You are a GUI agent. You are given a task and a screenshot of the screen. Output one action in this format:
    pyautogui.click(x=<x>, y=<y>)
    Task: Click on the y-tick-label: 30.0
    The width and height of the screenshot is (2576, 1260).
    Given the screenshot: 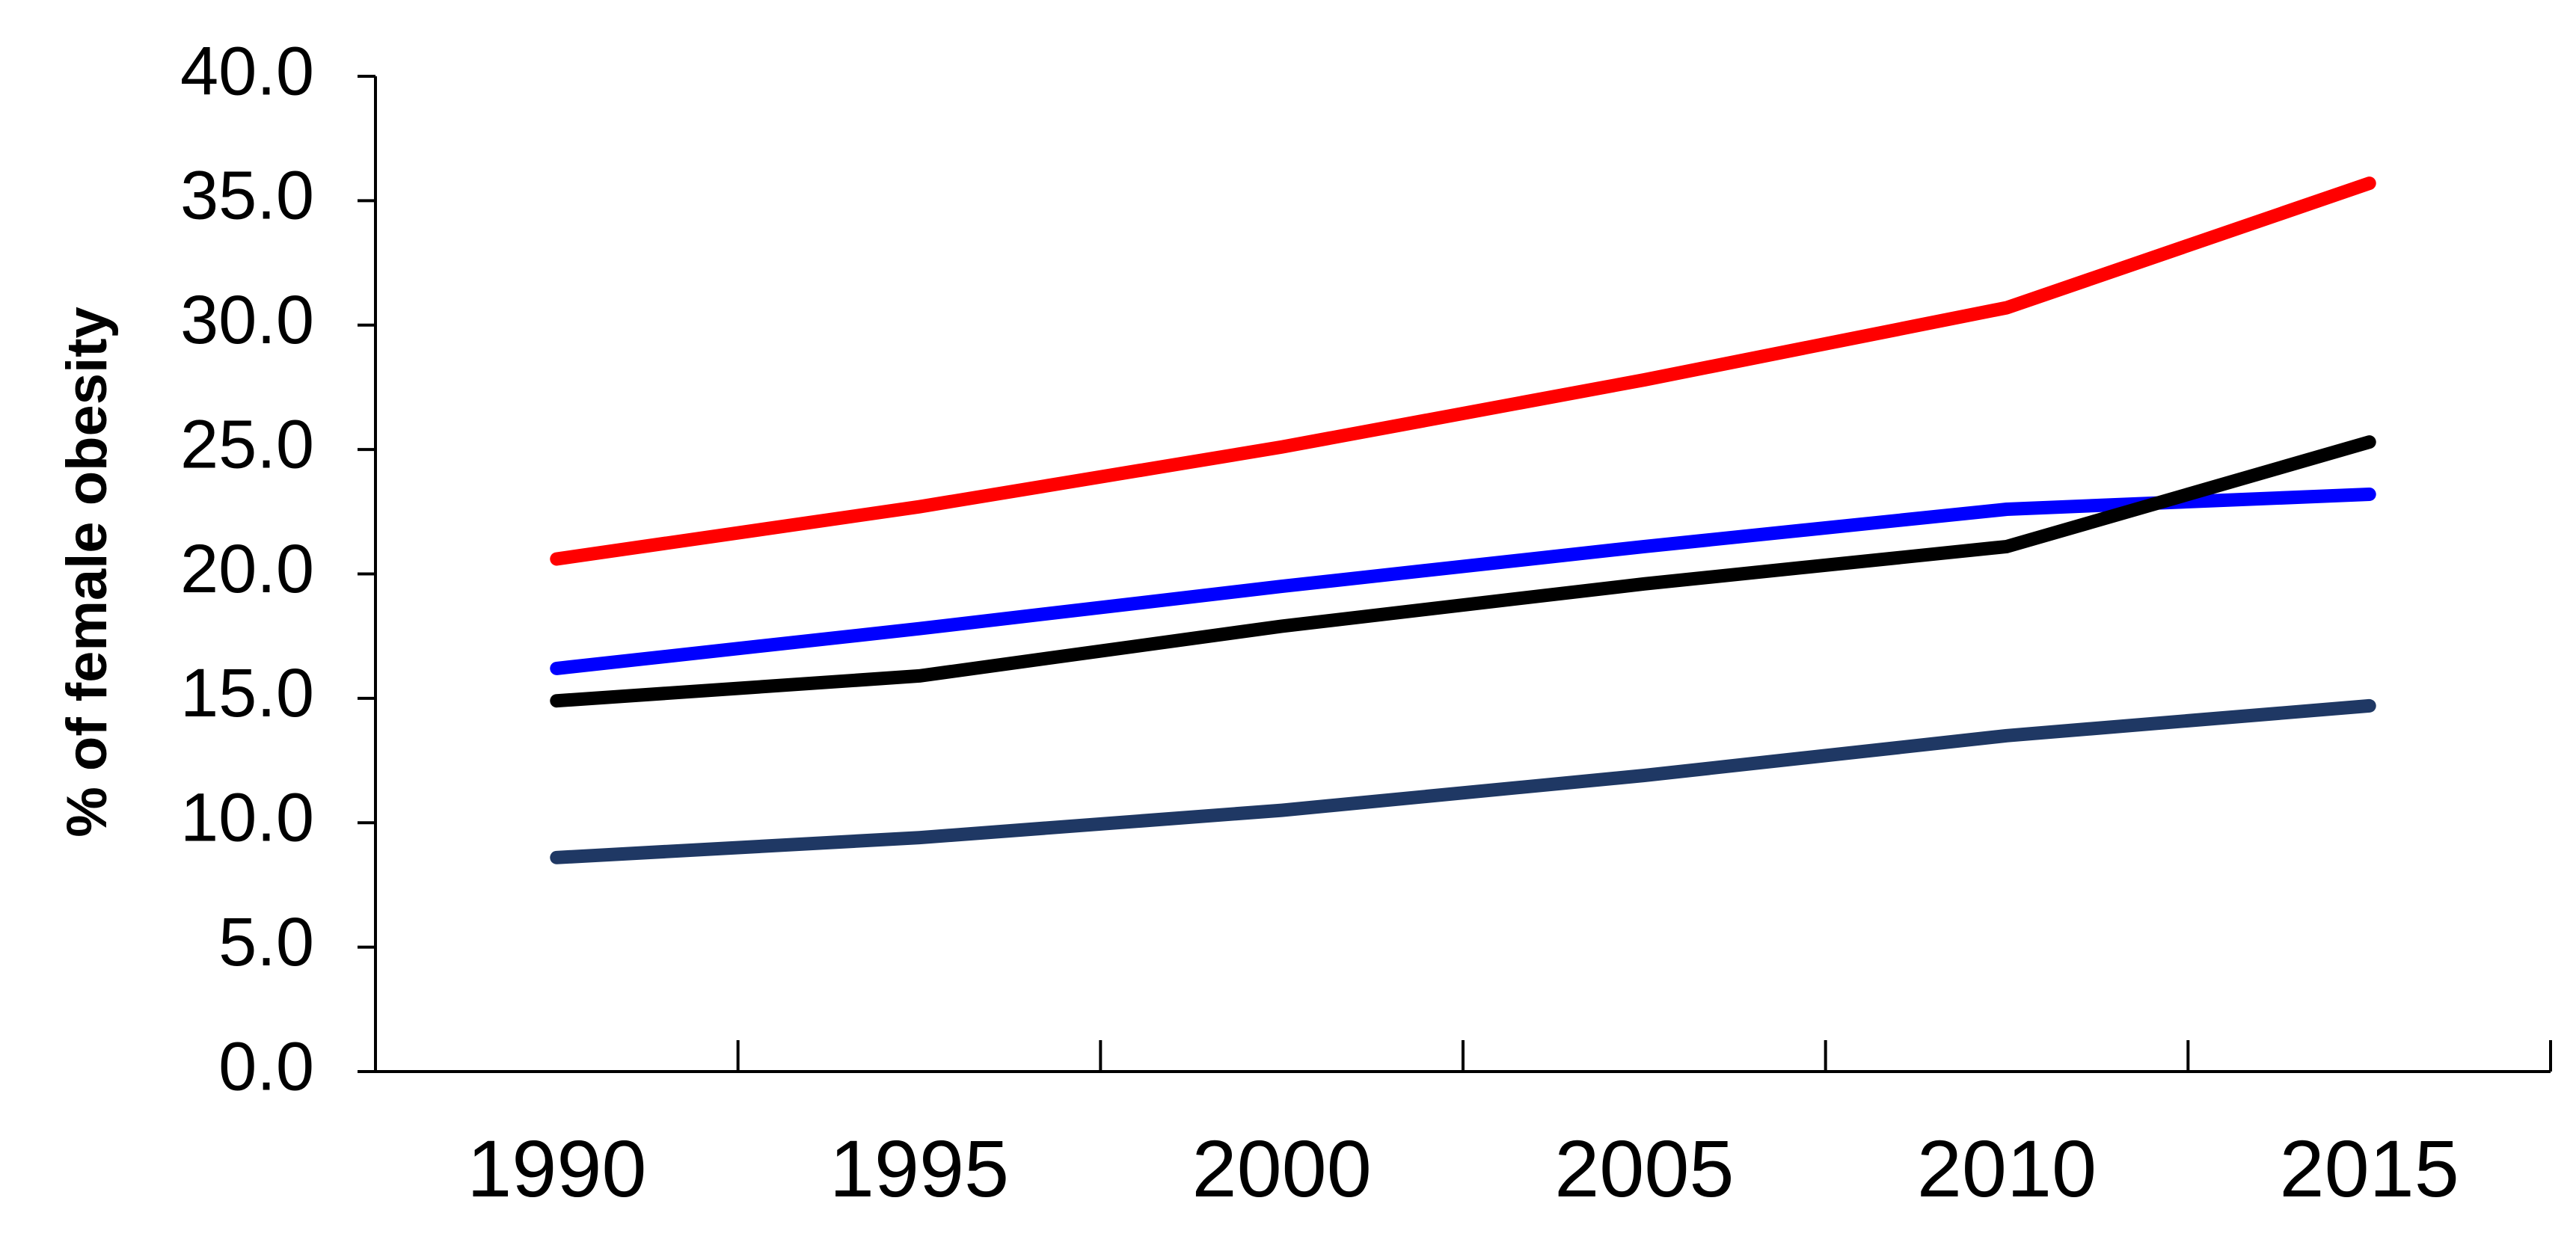 What is the action you would take?
    pyautogui.click(x=247, y=320)
    